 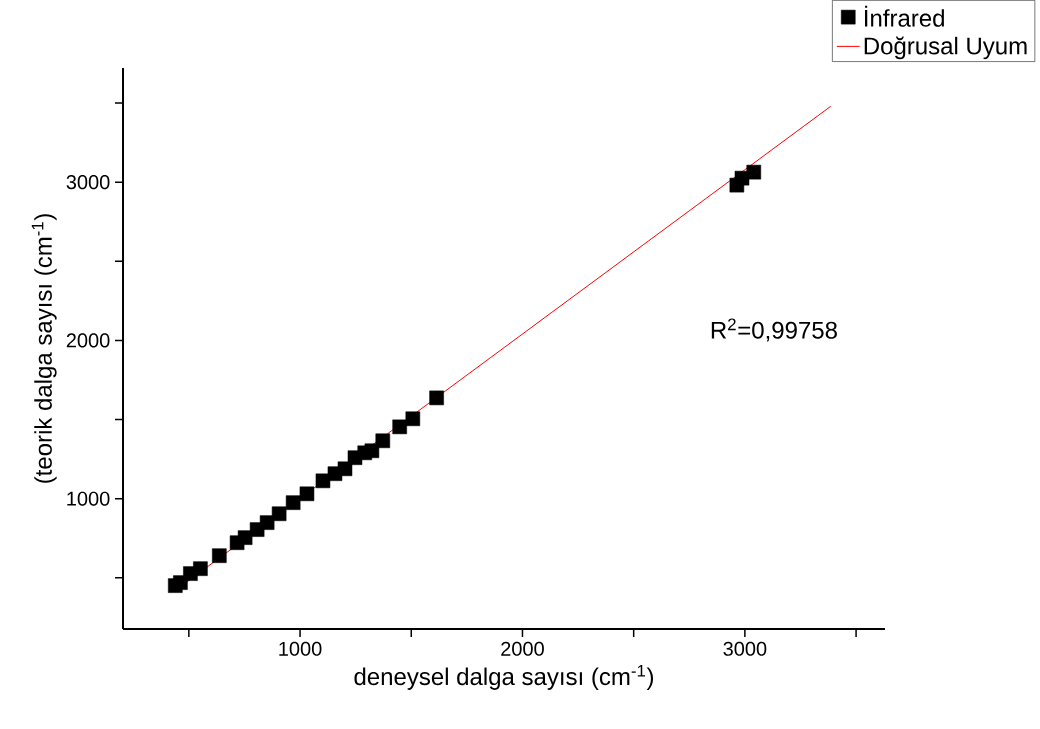 I want to click on legend-label: Doğrusal Uyum, so click(x=945, y=48).